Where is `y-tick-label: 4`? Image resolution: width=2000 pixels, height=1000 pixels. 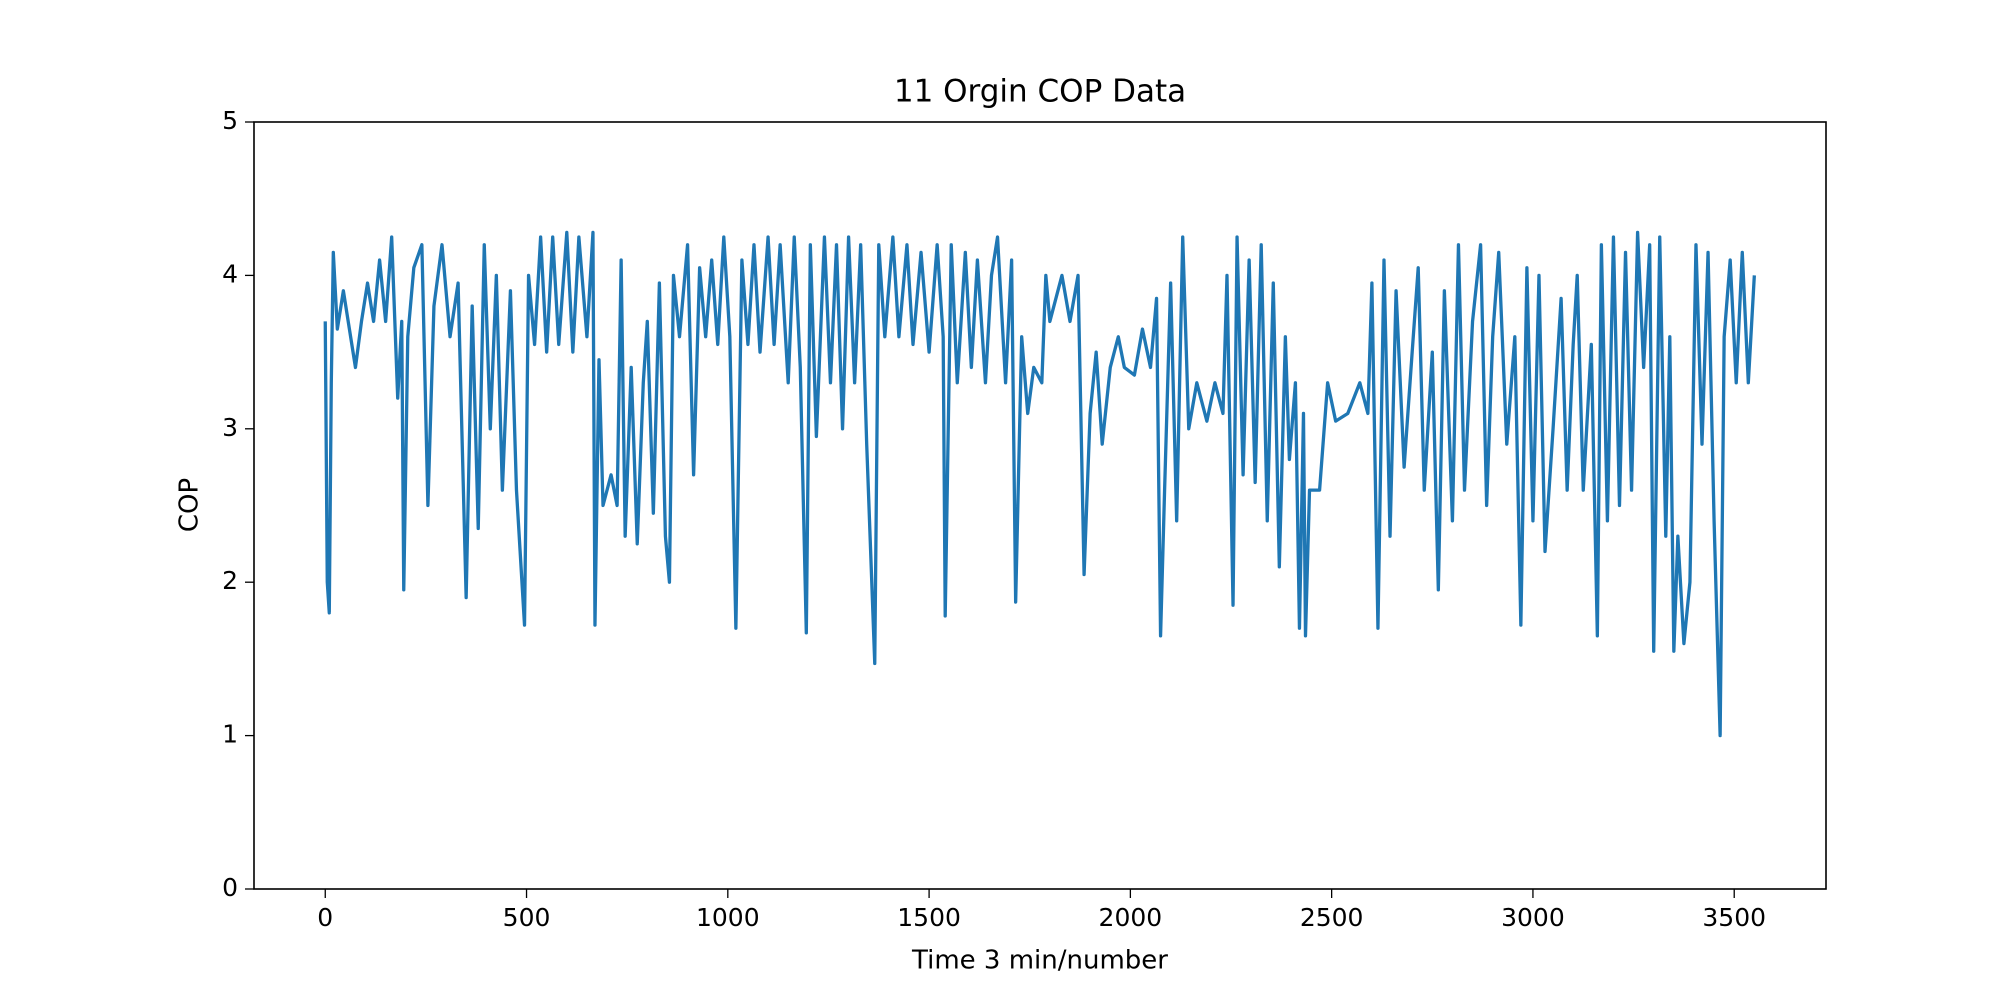 y-tick-label: 4 is located at coordinates (230, 273).